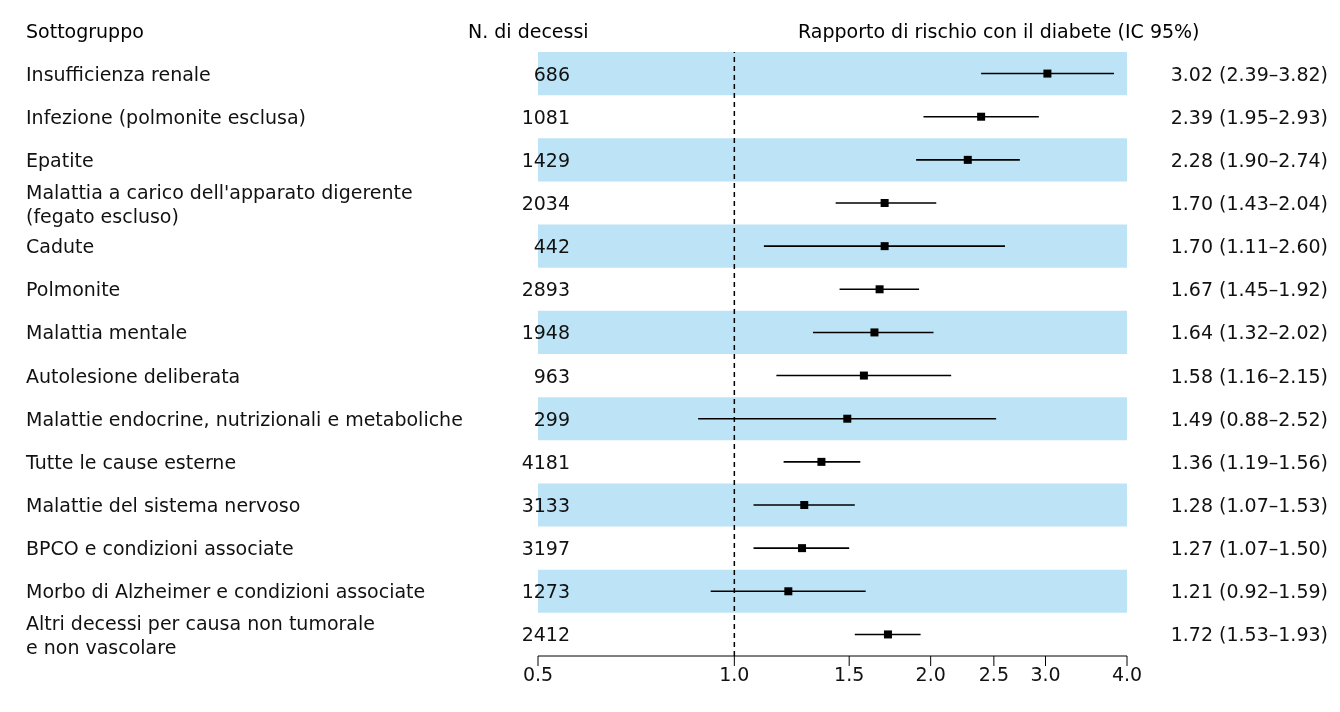 The image size is (1340, 712). I want to click on x-tick-label: 1.5, so click(849, 674).